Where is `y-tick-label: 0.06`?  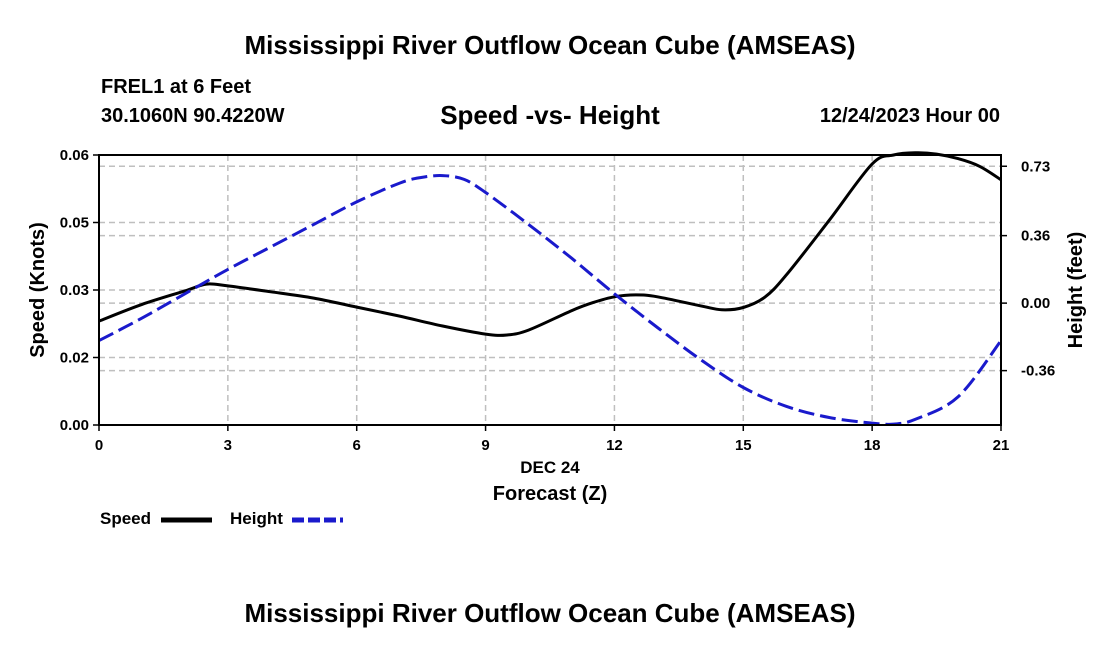
y-tick-label: 0.06 is located at coordinates (74, 155).